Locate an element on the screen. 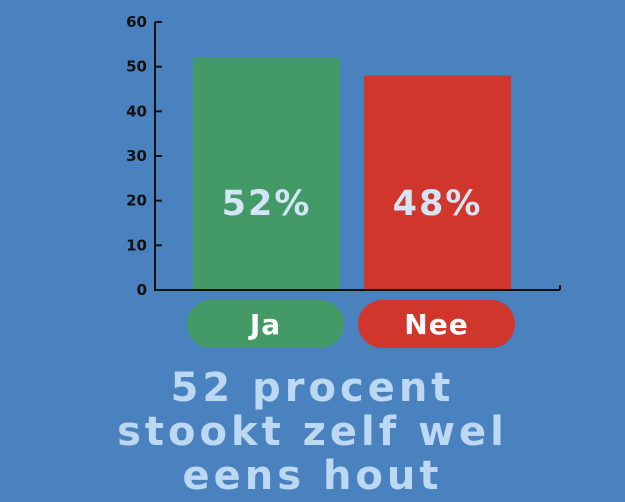 This screenshot has height=502, width=625. y-tick-label-10: 10 is located at coordinates (136, 245).